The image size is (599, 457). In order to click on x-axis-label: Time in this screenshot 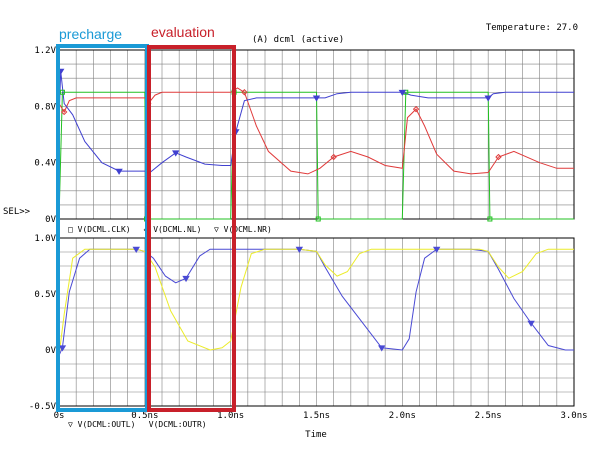, I will do `click(316, 435)`.